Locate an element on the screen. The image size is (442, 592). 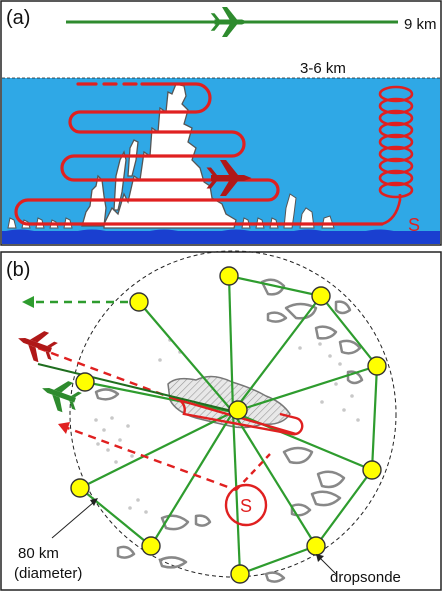
green-arrowhead is located at coordinates (28, 302).